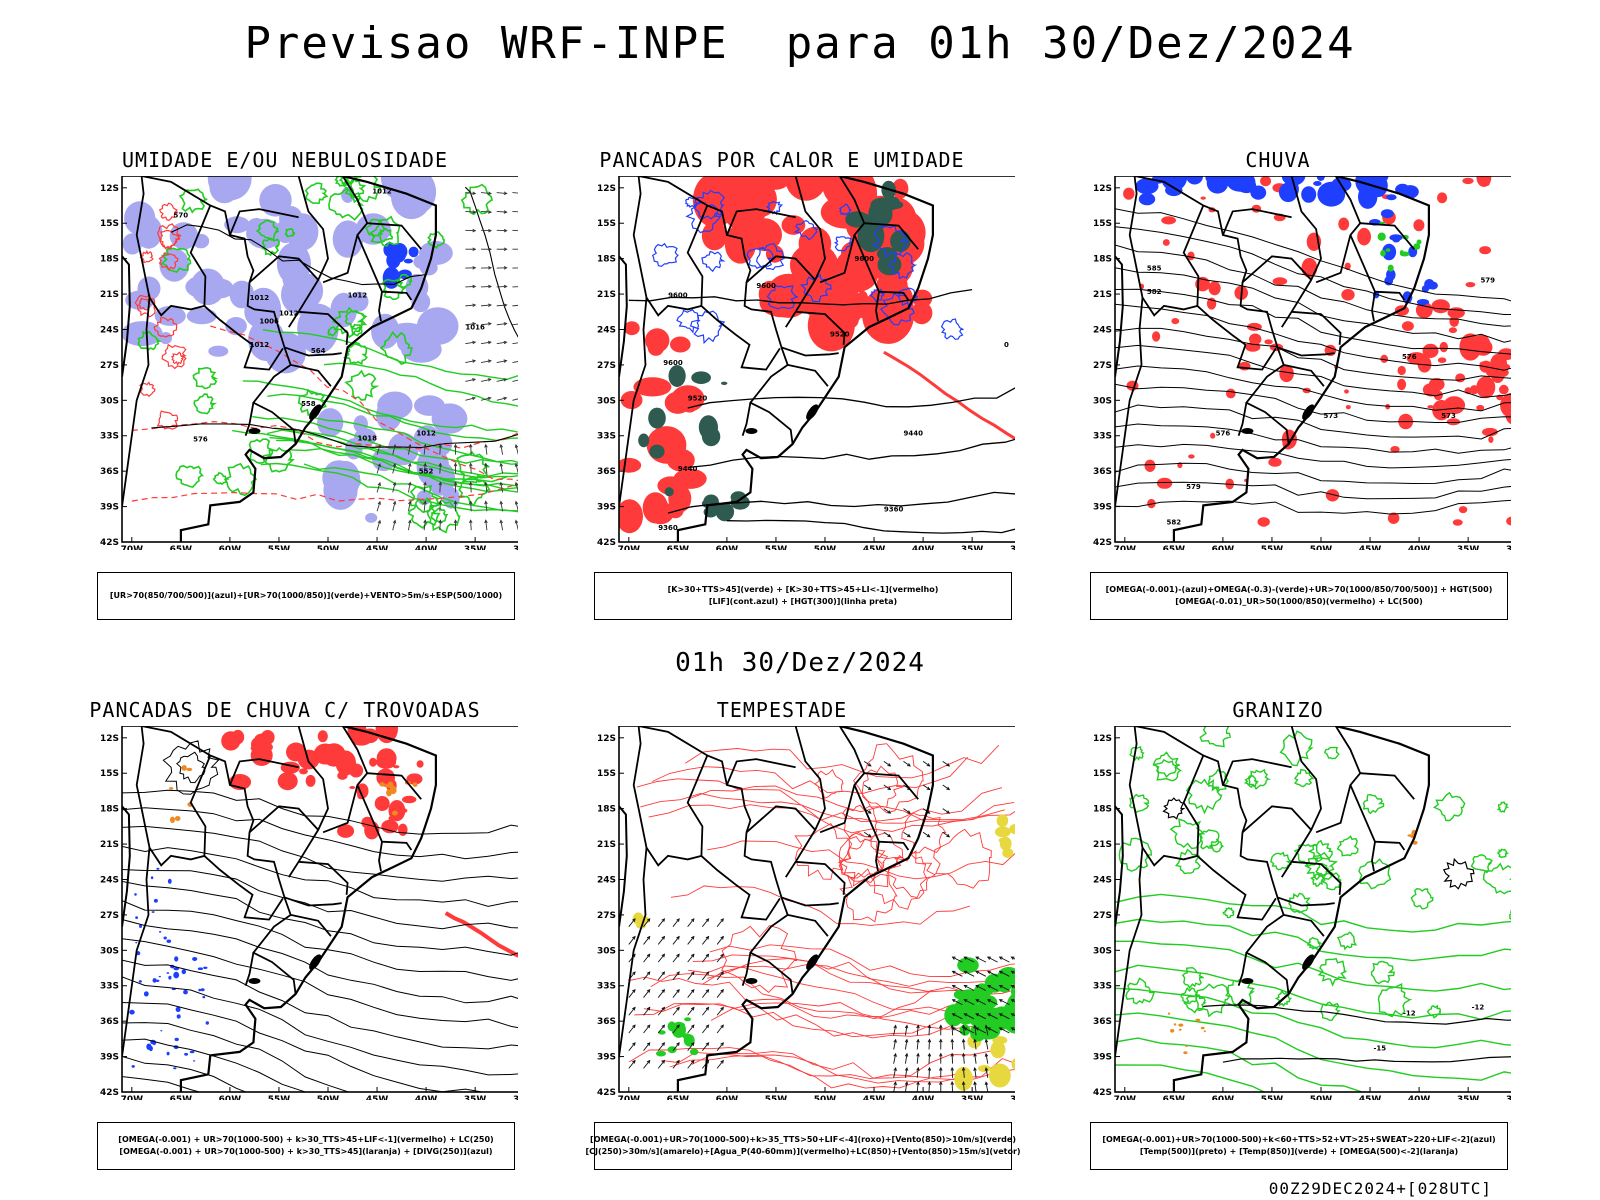 This screenshot has height=1200, width=1600. What do you see at coordinates (606, 543) in the screenshot?
I see `lat-tick-label: 42S` at bounding box center [606, 543].